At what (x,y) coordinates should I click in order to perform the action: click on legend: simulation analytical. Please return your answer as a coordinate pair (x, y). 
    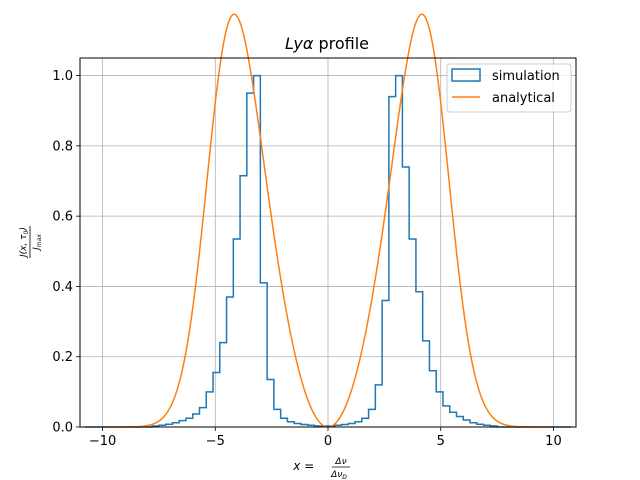
    Looking at the image, I should click on (509, 88).